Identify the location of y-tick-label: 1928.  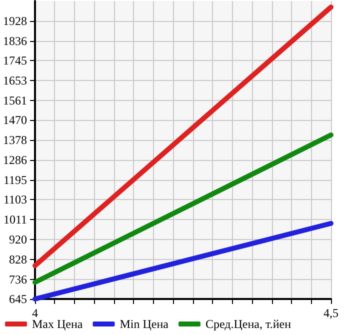
(15, 21).